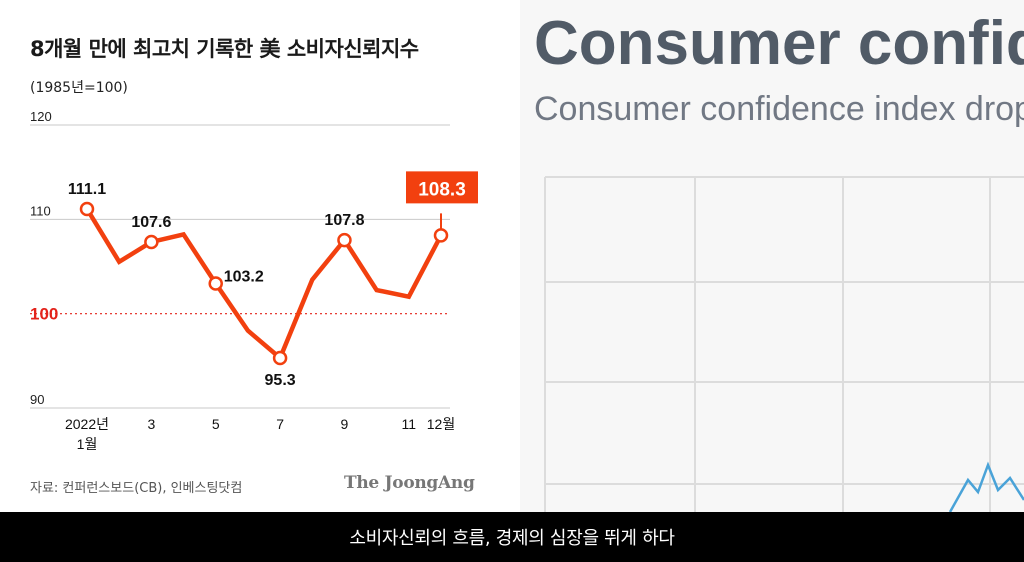 This screenshot has width=1024, height=562. Describe the element at coordinates (344, 220) in the screenshot. I see `data-label: 107.8` at that location.